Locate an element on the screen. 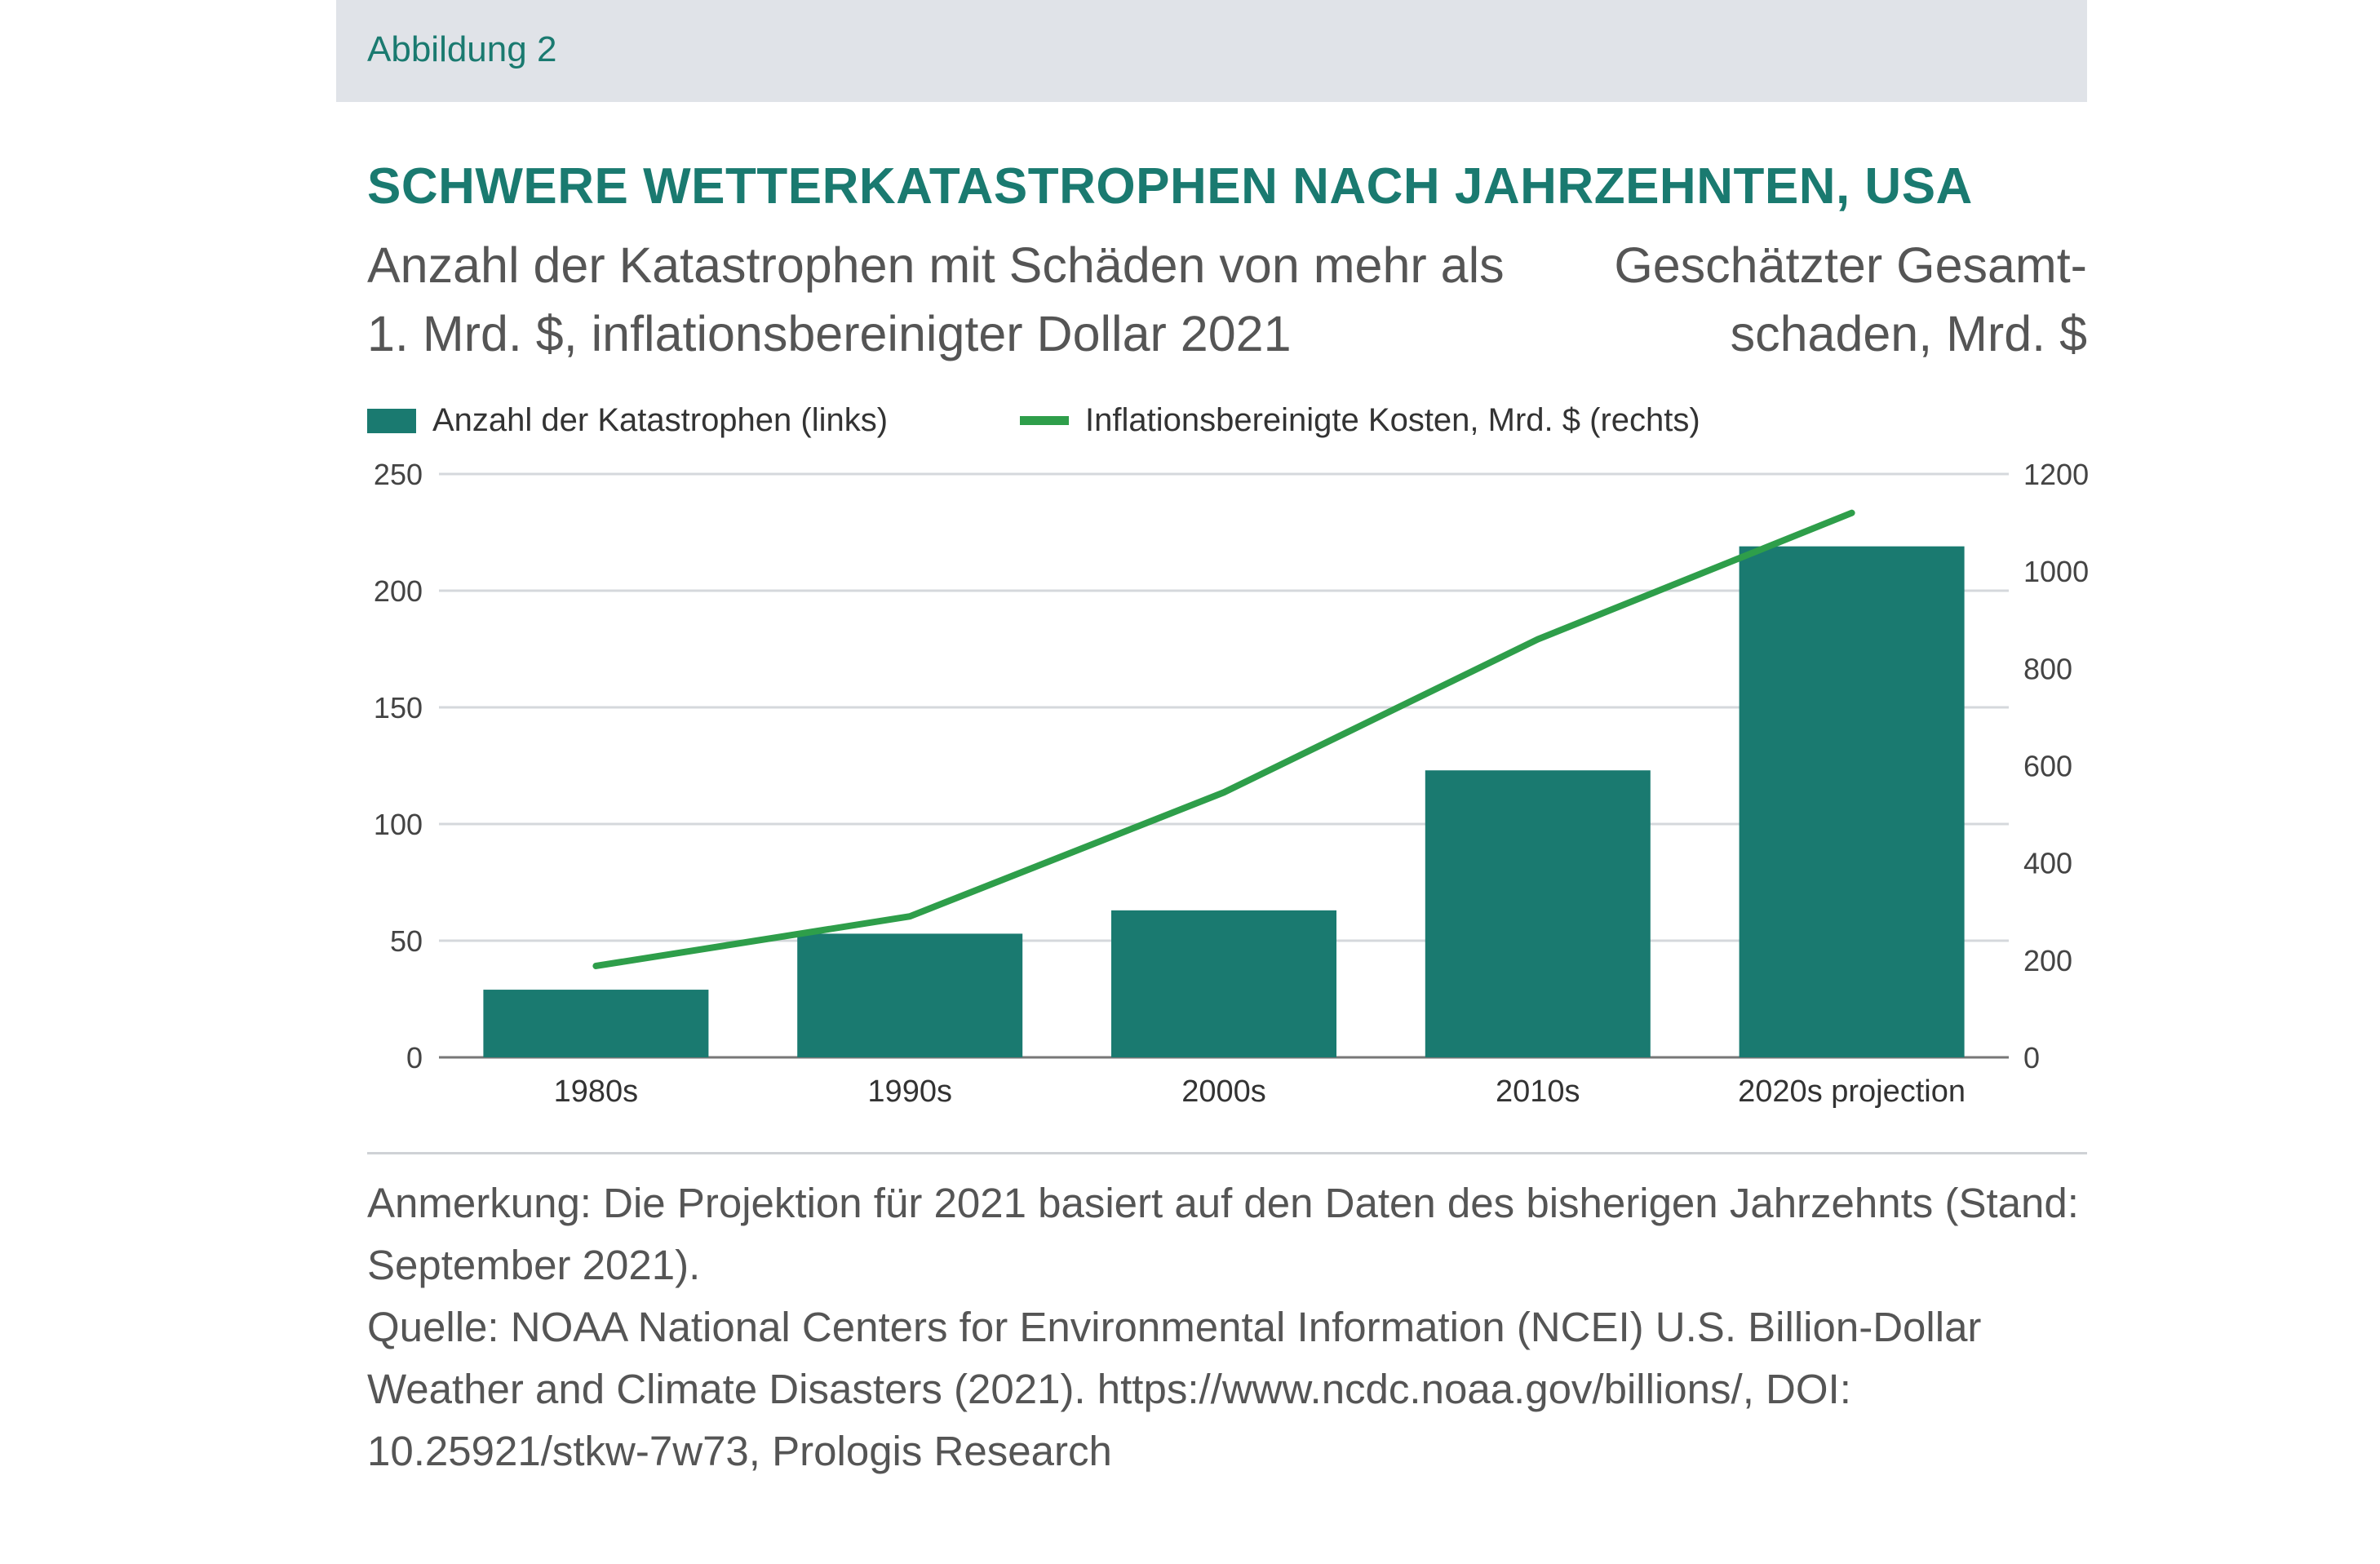 The image size is (2380, 1564). y-left-tick-label: 0 is located at coordinates (414, 1057).